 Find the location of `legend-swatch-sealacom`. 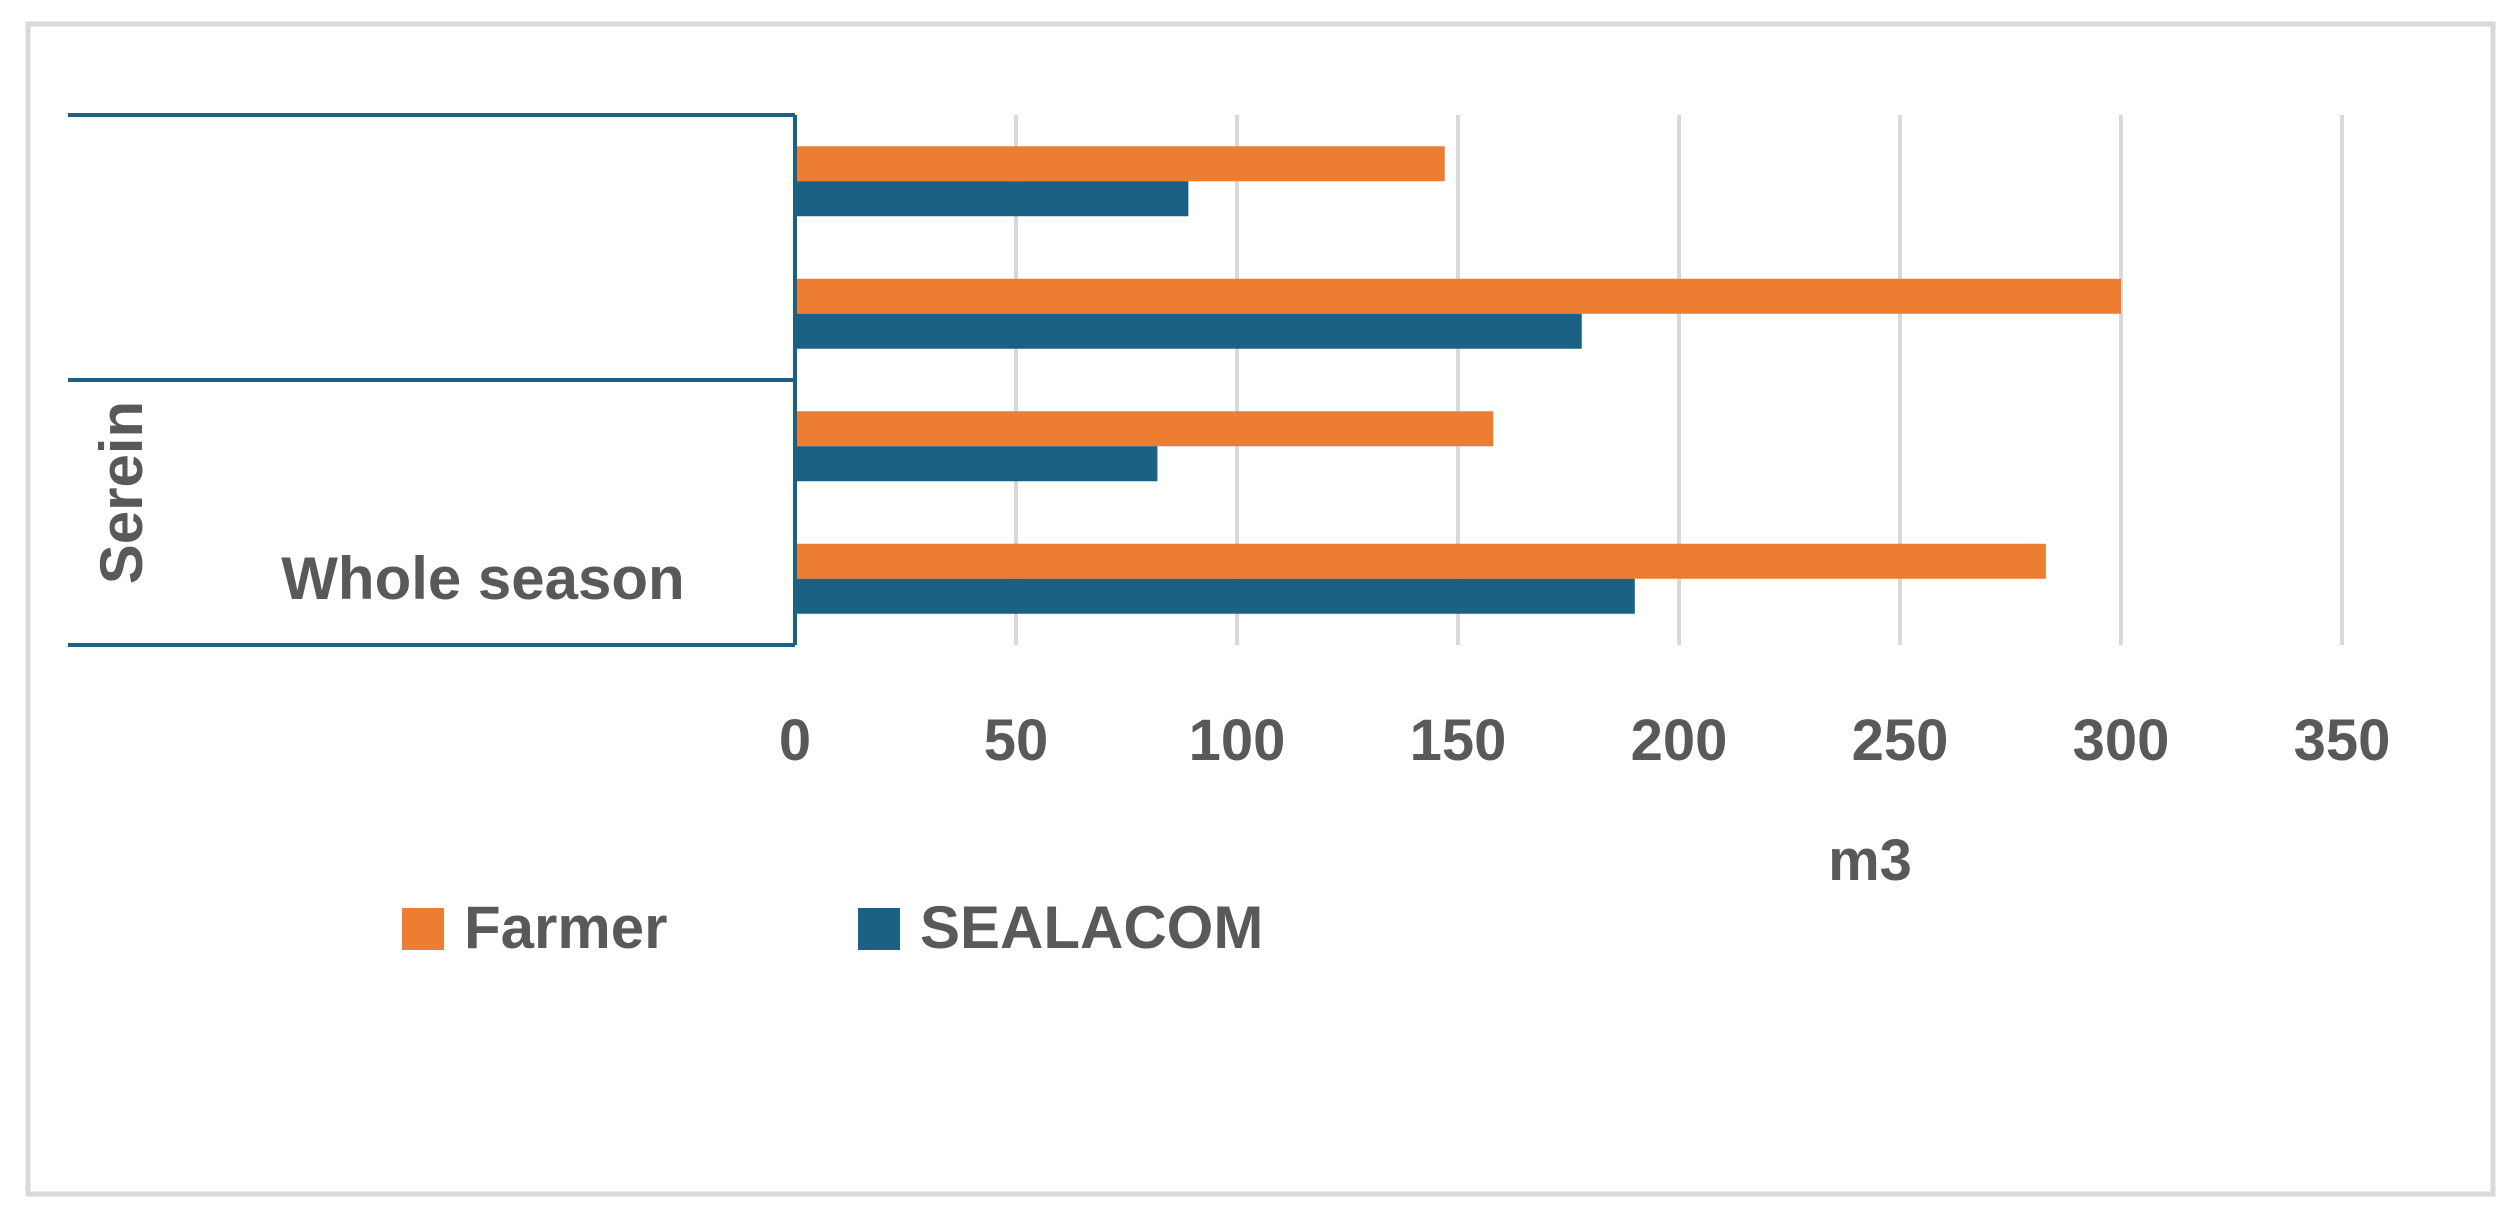

legend-swatch-sealacom is located at coordinates (879, 929).